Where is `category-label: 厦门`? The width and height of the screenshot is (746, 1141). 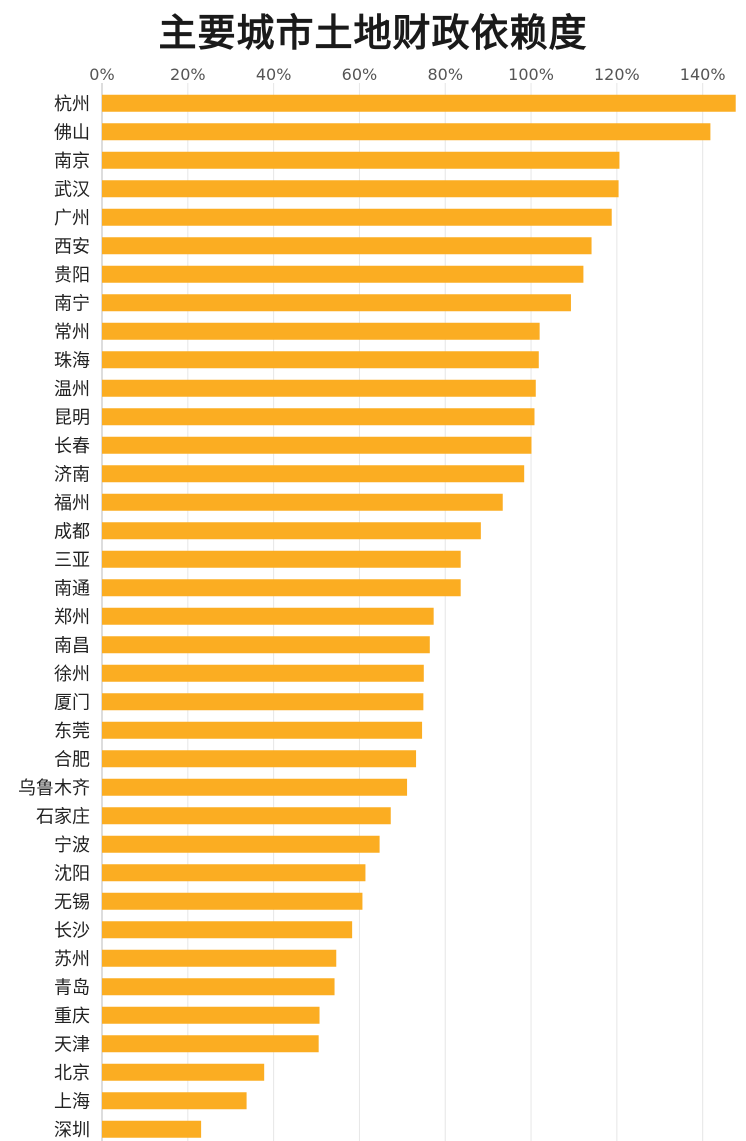 category-label: 厦门 is located at coordinates (72, 702).